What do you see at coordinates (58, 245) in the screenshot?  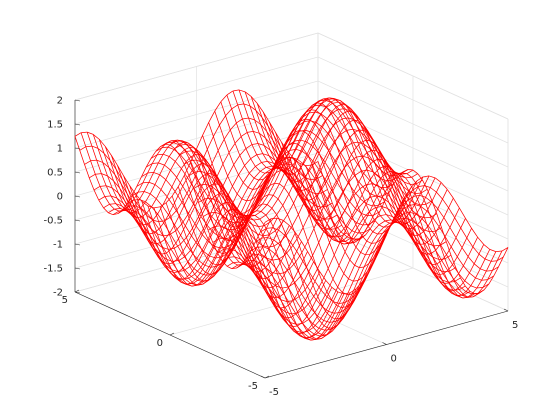 I see `z-tick-label: -1` at bounding box center [58, 245].